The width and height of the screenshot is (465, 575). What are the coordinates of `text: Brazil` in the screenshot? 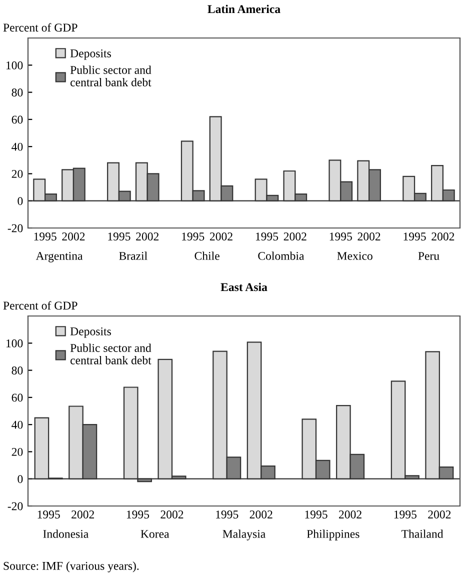 It's located at (133, 256).